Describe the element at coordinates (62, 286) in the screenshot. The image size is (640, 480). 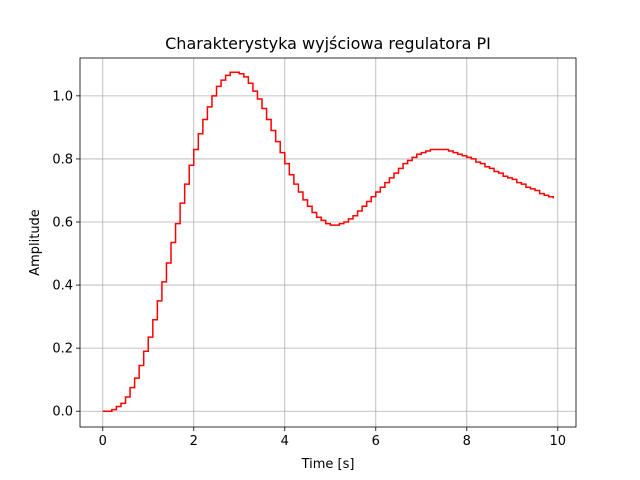
I see `y-tick-label: 0.4` at that location.